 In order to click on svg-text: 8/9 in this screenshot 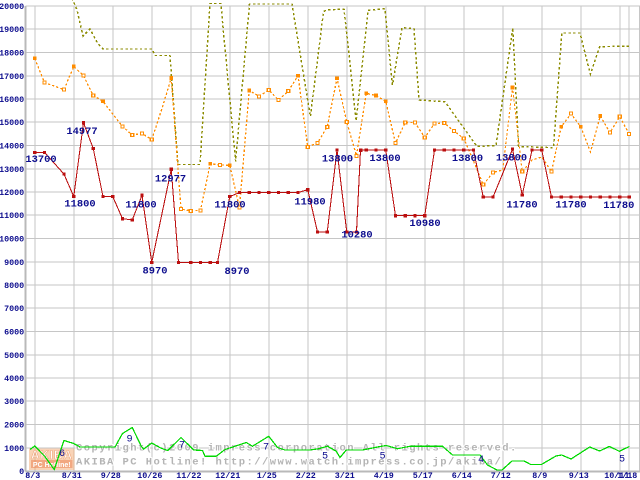, I will do `click(539, 475)`.